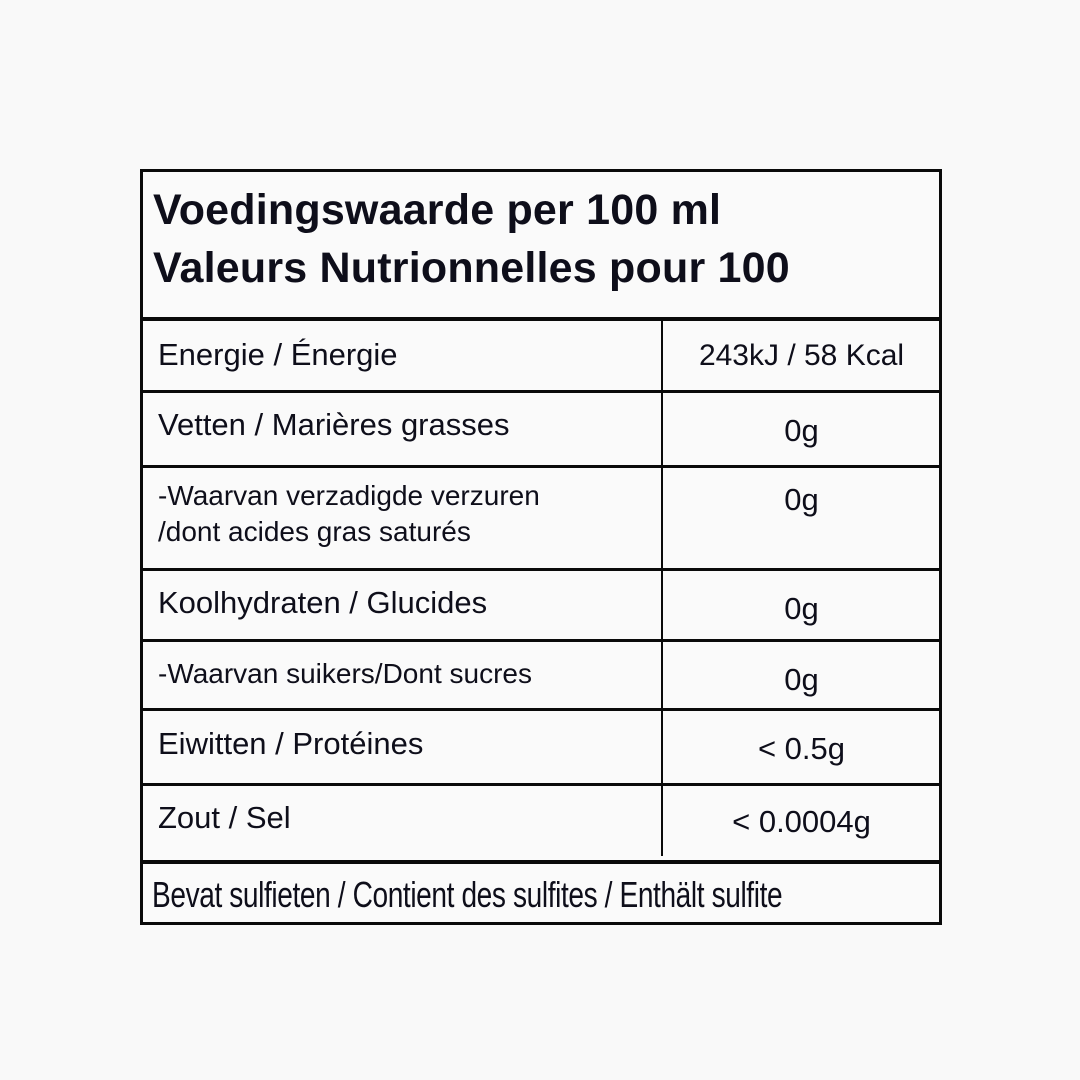 The width and height of the screenshot is (1080, 1080). What do you see at coordinates (471, 268) in the screenshot?
I see `title-french: Valeurs Nutrionnelles pour 100` at bounding box center [471, 268].